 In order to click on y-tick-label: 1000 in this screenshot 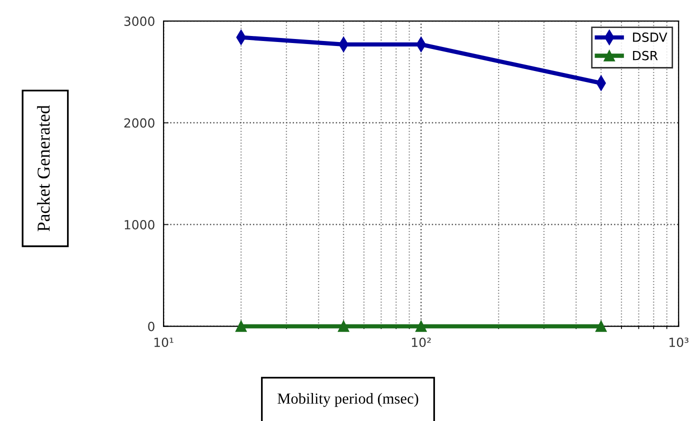, I will do `click(139, 225)`.